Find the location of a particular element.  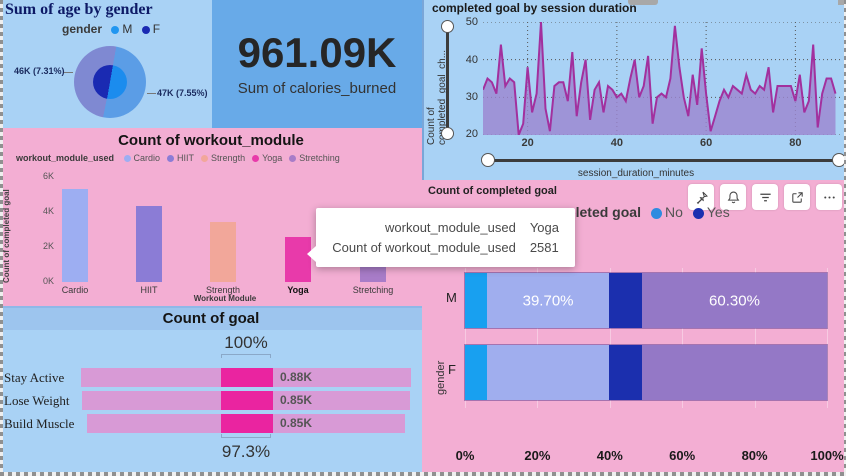

session-area-chart is located at coordinates (661, 78).